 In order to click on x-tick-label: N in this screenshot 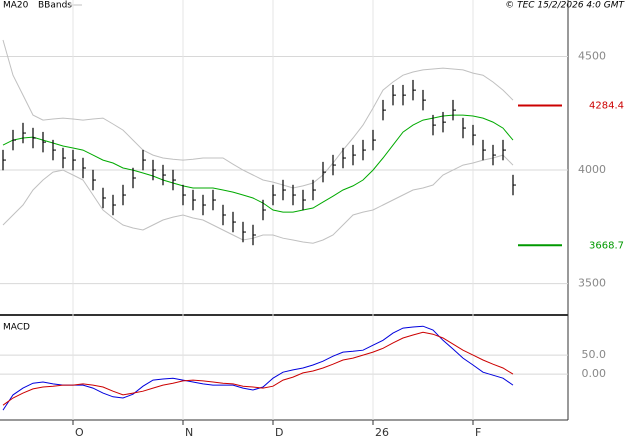, I will do `click(189, 432)`.